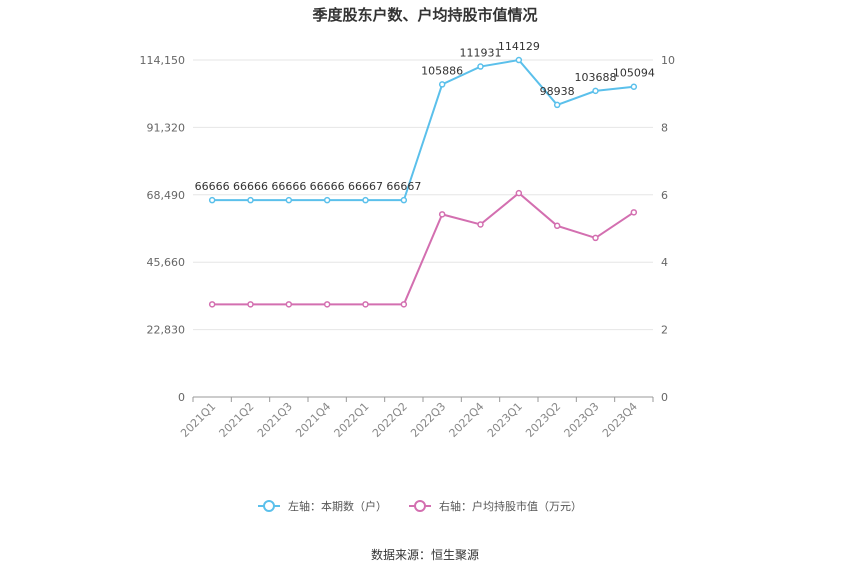 This screenshot has height=575, width=850. I want to click on data-label: 105094, so click(634, 73).